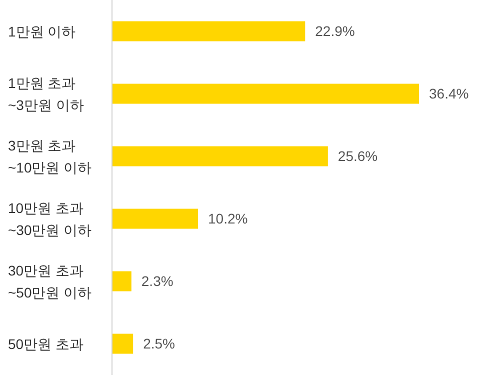 The image size is (500, 381). What do you see at coordinates (157, 281) in the screenshot?
I see `data-label: 2.3%` at bounding box center [157, 281].